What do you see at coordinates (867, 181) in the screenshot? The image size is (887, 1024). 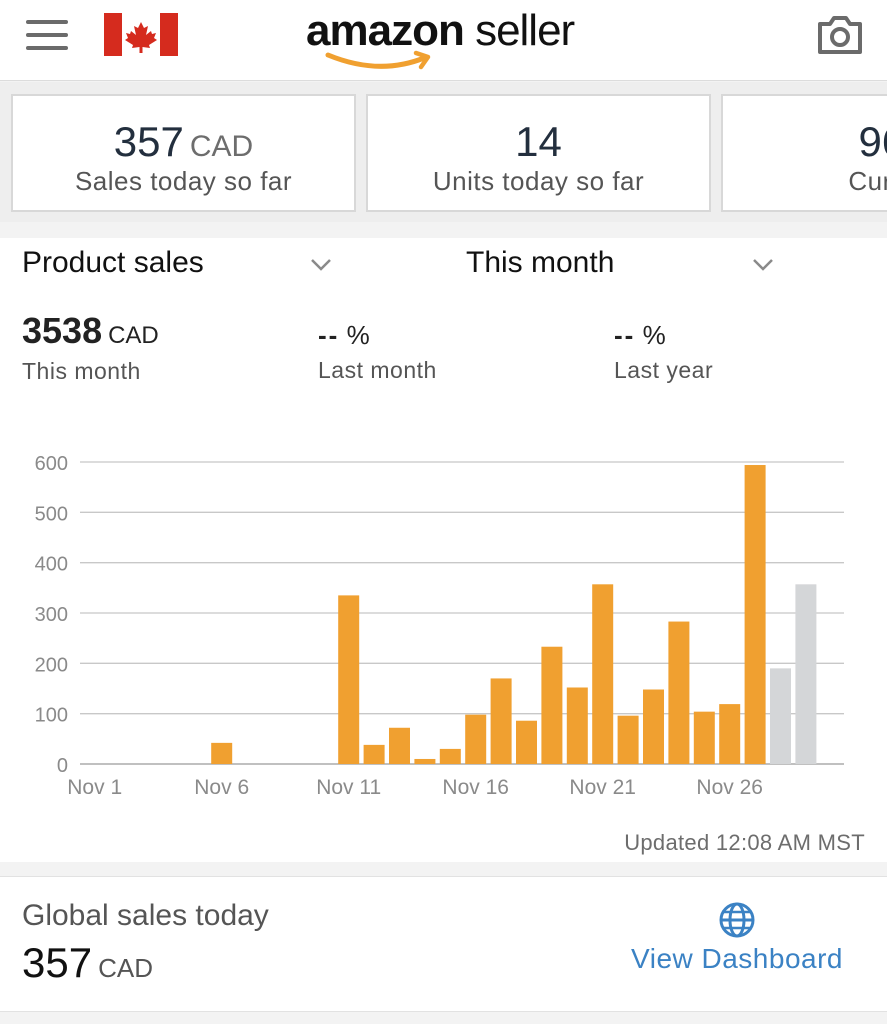 I see `kpi-label: Current` at bounding box center [867, 181].